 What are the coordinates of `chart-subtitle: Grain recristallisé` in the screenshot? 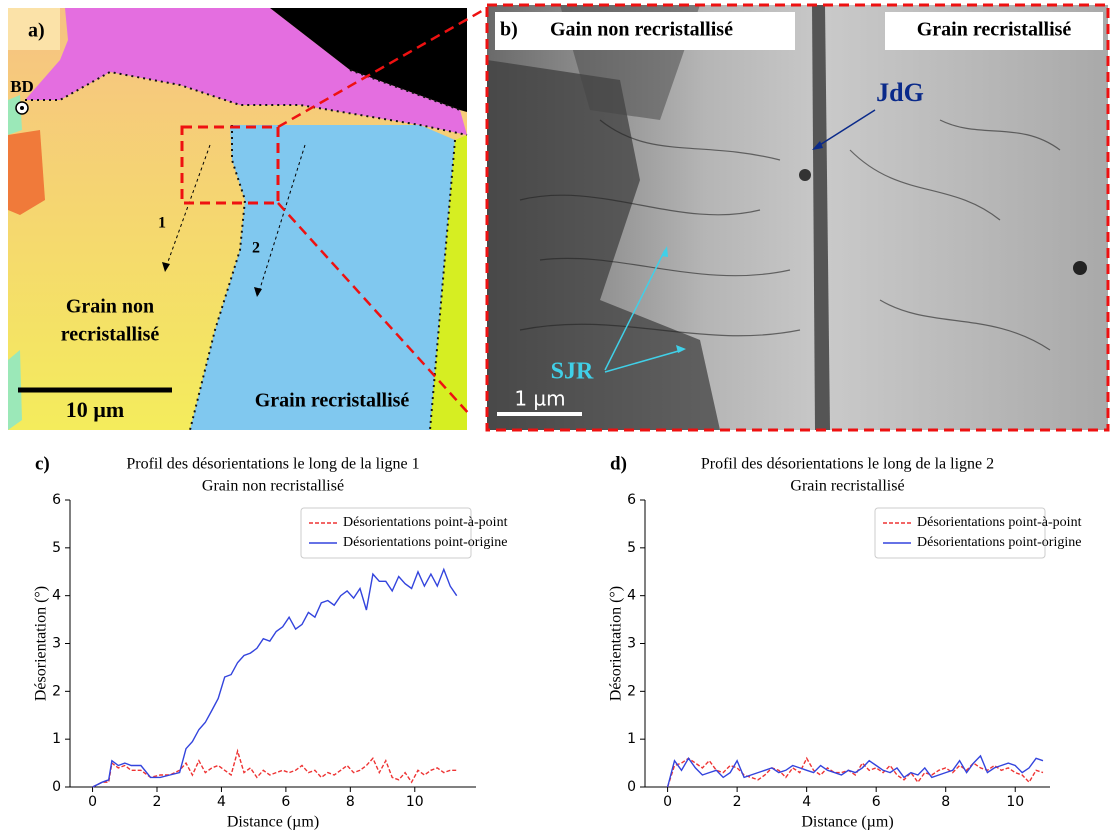 It's located at (847, 486).